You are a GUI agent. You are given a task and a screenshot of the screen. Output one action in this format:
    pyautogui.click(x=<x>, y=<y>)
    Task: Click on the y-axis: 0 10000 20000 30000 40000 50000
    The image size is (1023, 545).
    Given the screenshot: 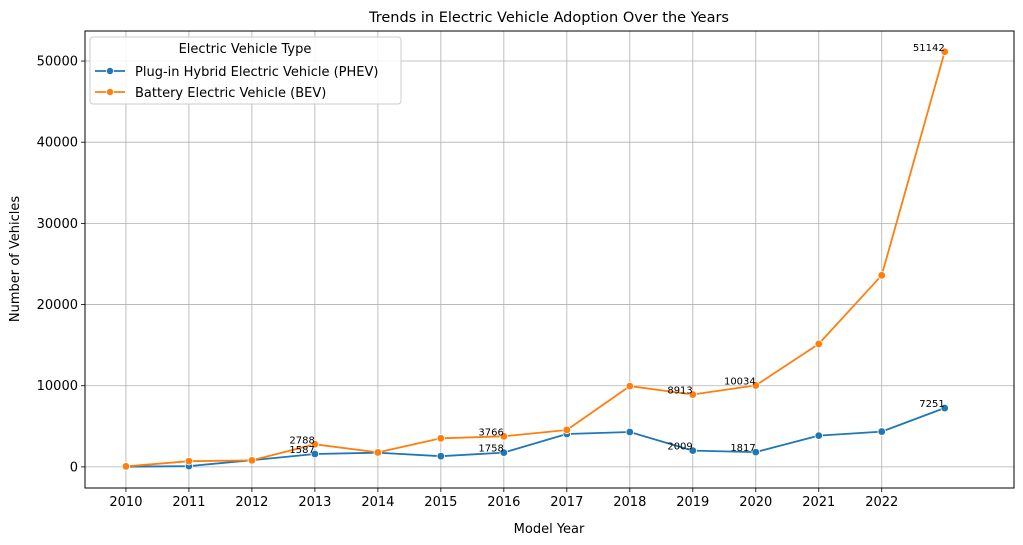 What is the action you would take?
    pyautogui.click(x=61, y=265)
    